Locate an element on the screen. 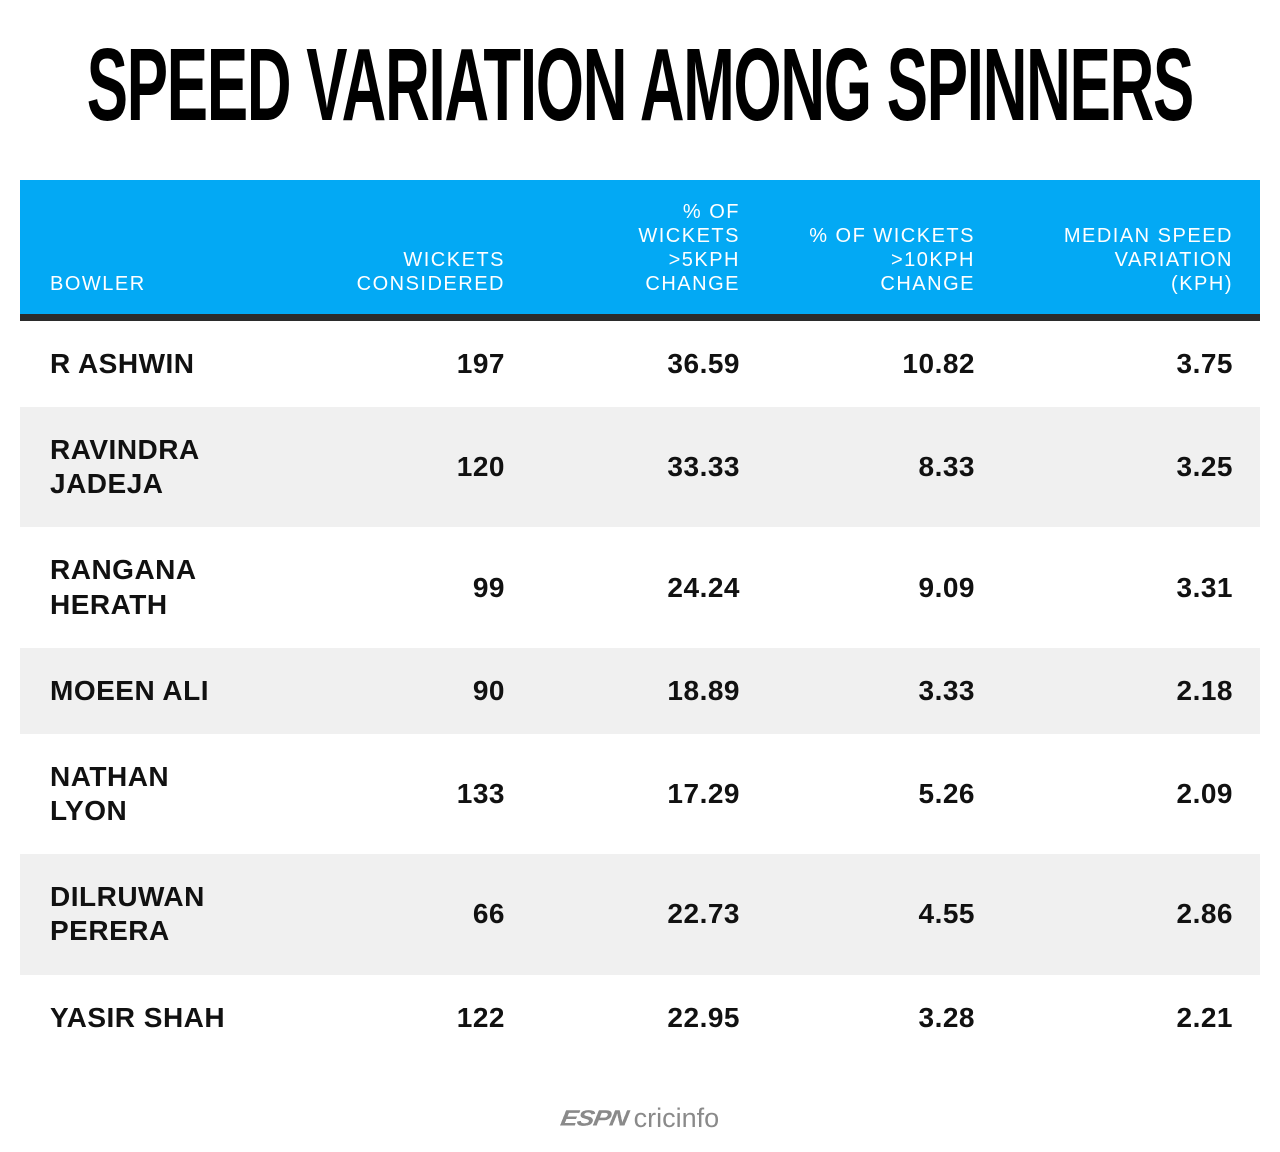 The width and height of the screenshot is (1280, 1152). pct-5kph-cell: 33.33 is located at coordinates (703, 467).